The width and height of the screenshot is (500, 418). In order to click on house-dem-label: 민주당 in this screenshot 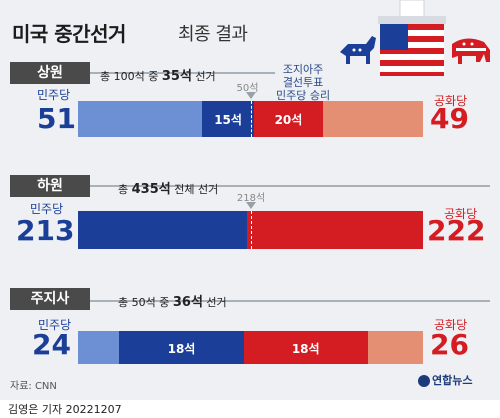, I will do `click(47, 209)`.